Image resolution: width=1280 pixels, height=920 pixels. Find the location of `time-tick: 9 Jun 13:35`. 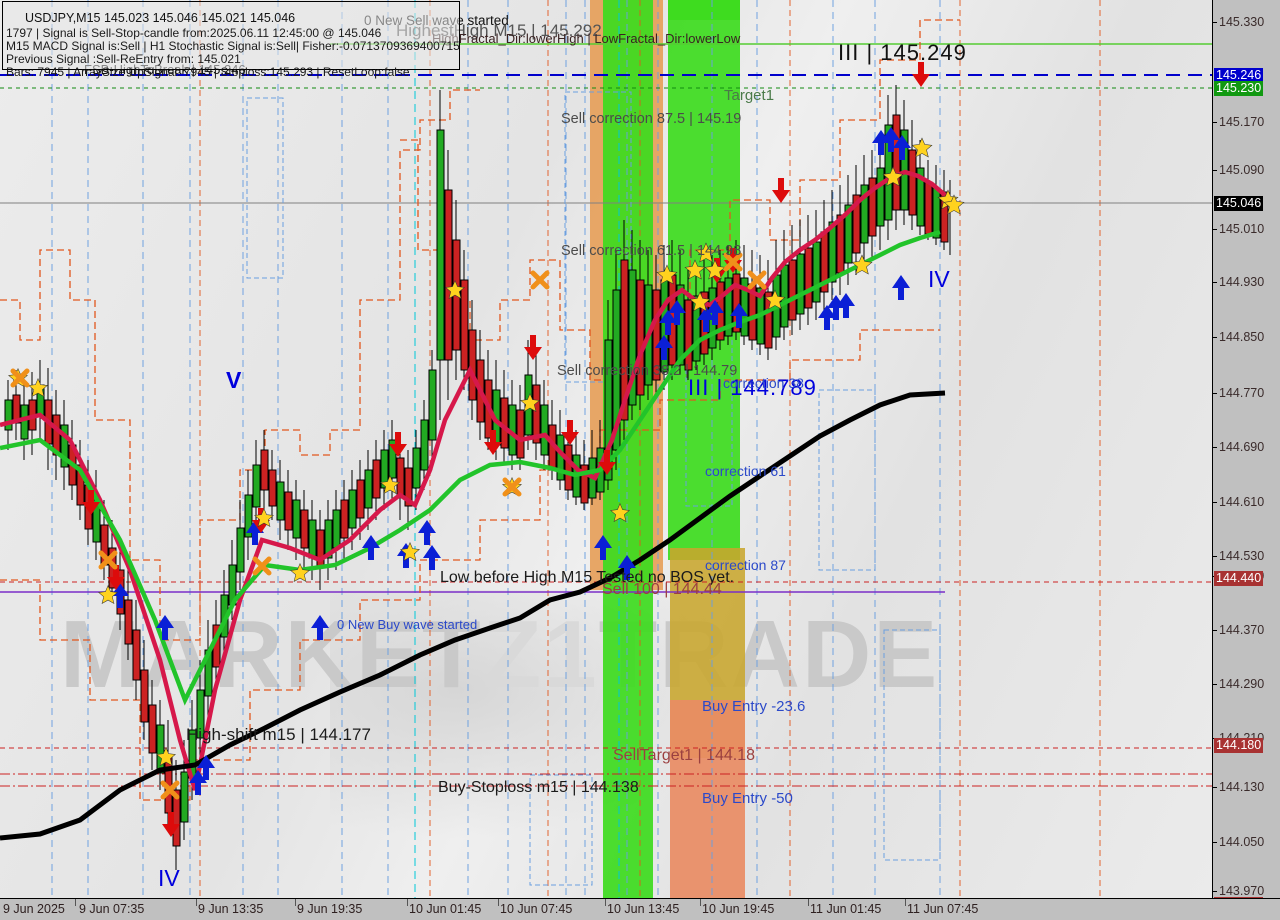

time-tick: 9 Jun 13:35 is located at coordinates (231, 909).